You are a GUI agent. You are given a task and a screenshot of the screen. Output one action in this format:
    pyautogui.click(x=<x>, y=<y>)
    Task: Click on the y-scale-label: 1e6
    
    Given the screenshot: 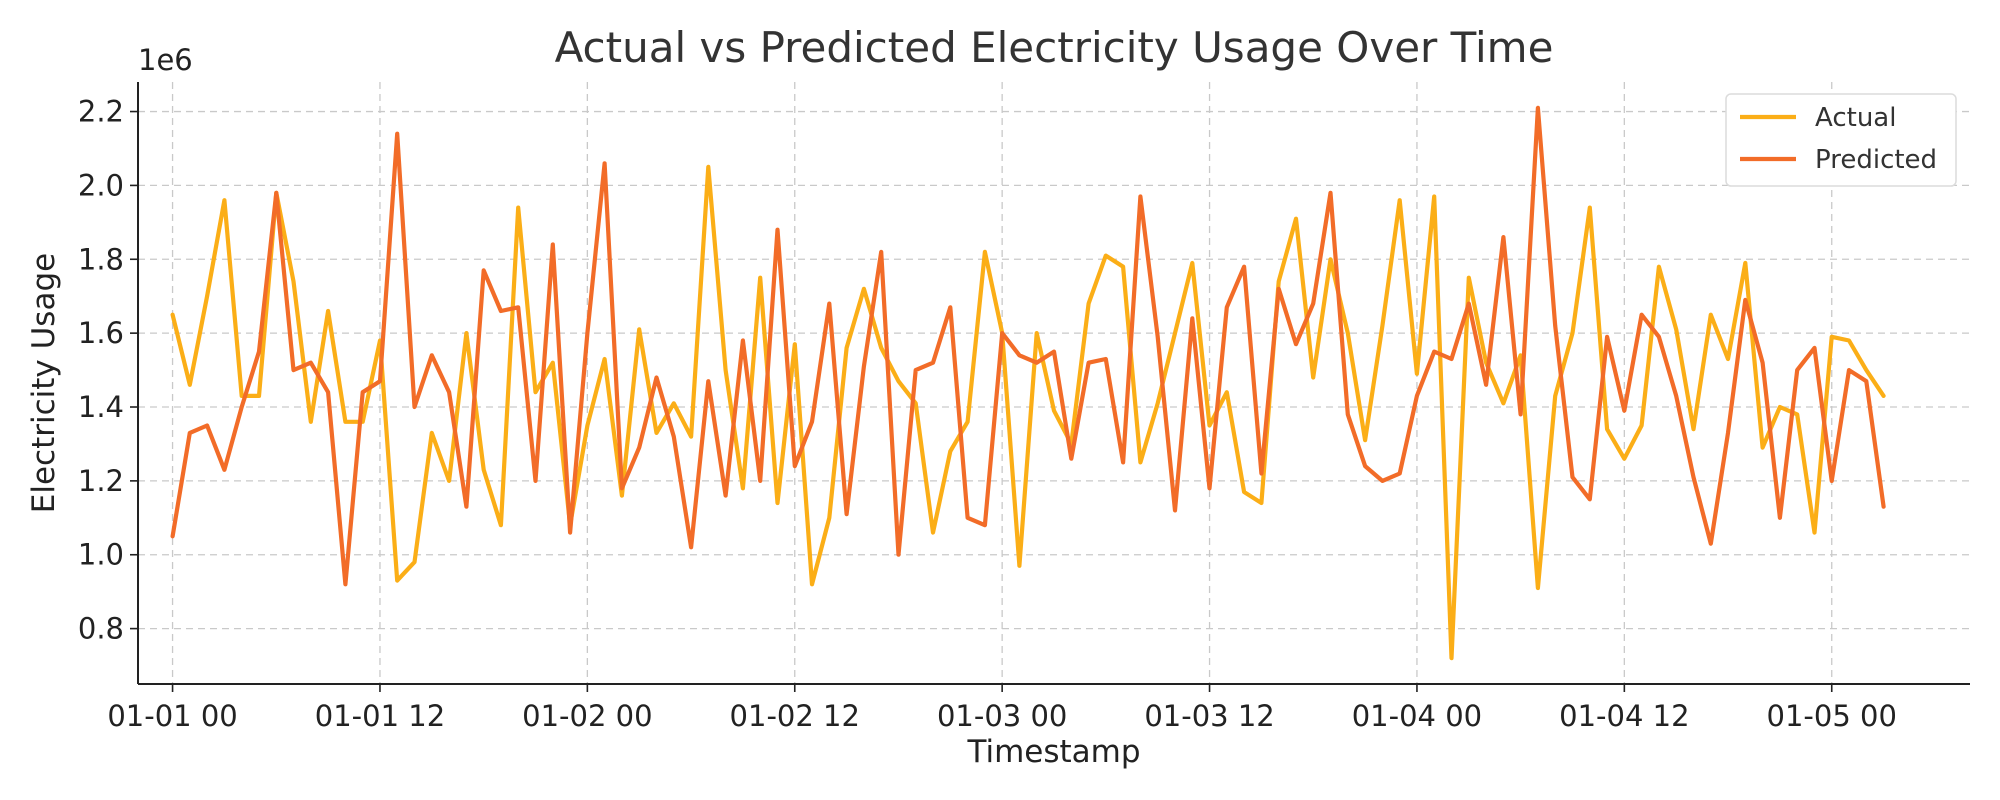 What is the action you would take?
    pyautogui.click(x=165, y=60)
    